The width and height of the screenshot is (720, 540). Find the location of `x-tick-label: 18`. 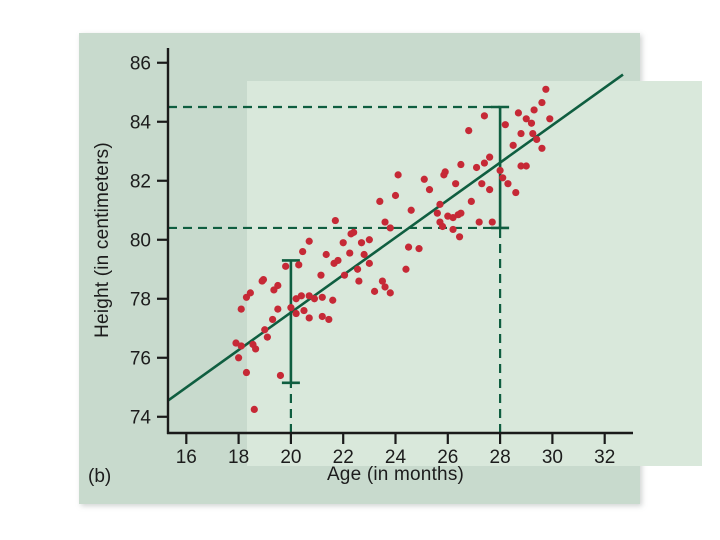

x-tick-label: 18 is located at coordinates (238, 457).